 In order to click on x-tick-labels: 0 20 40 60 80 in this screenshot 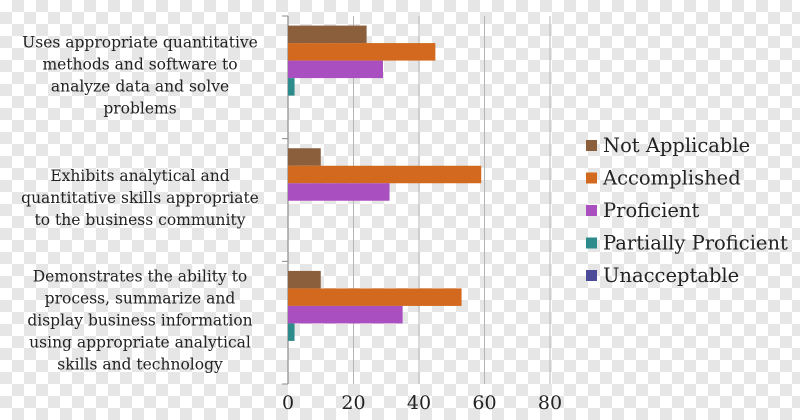, I will do `click(422, 403)`.